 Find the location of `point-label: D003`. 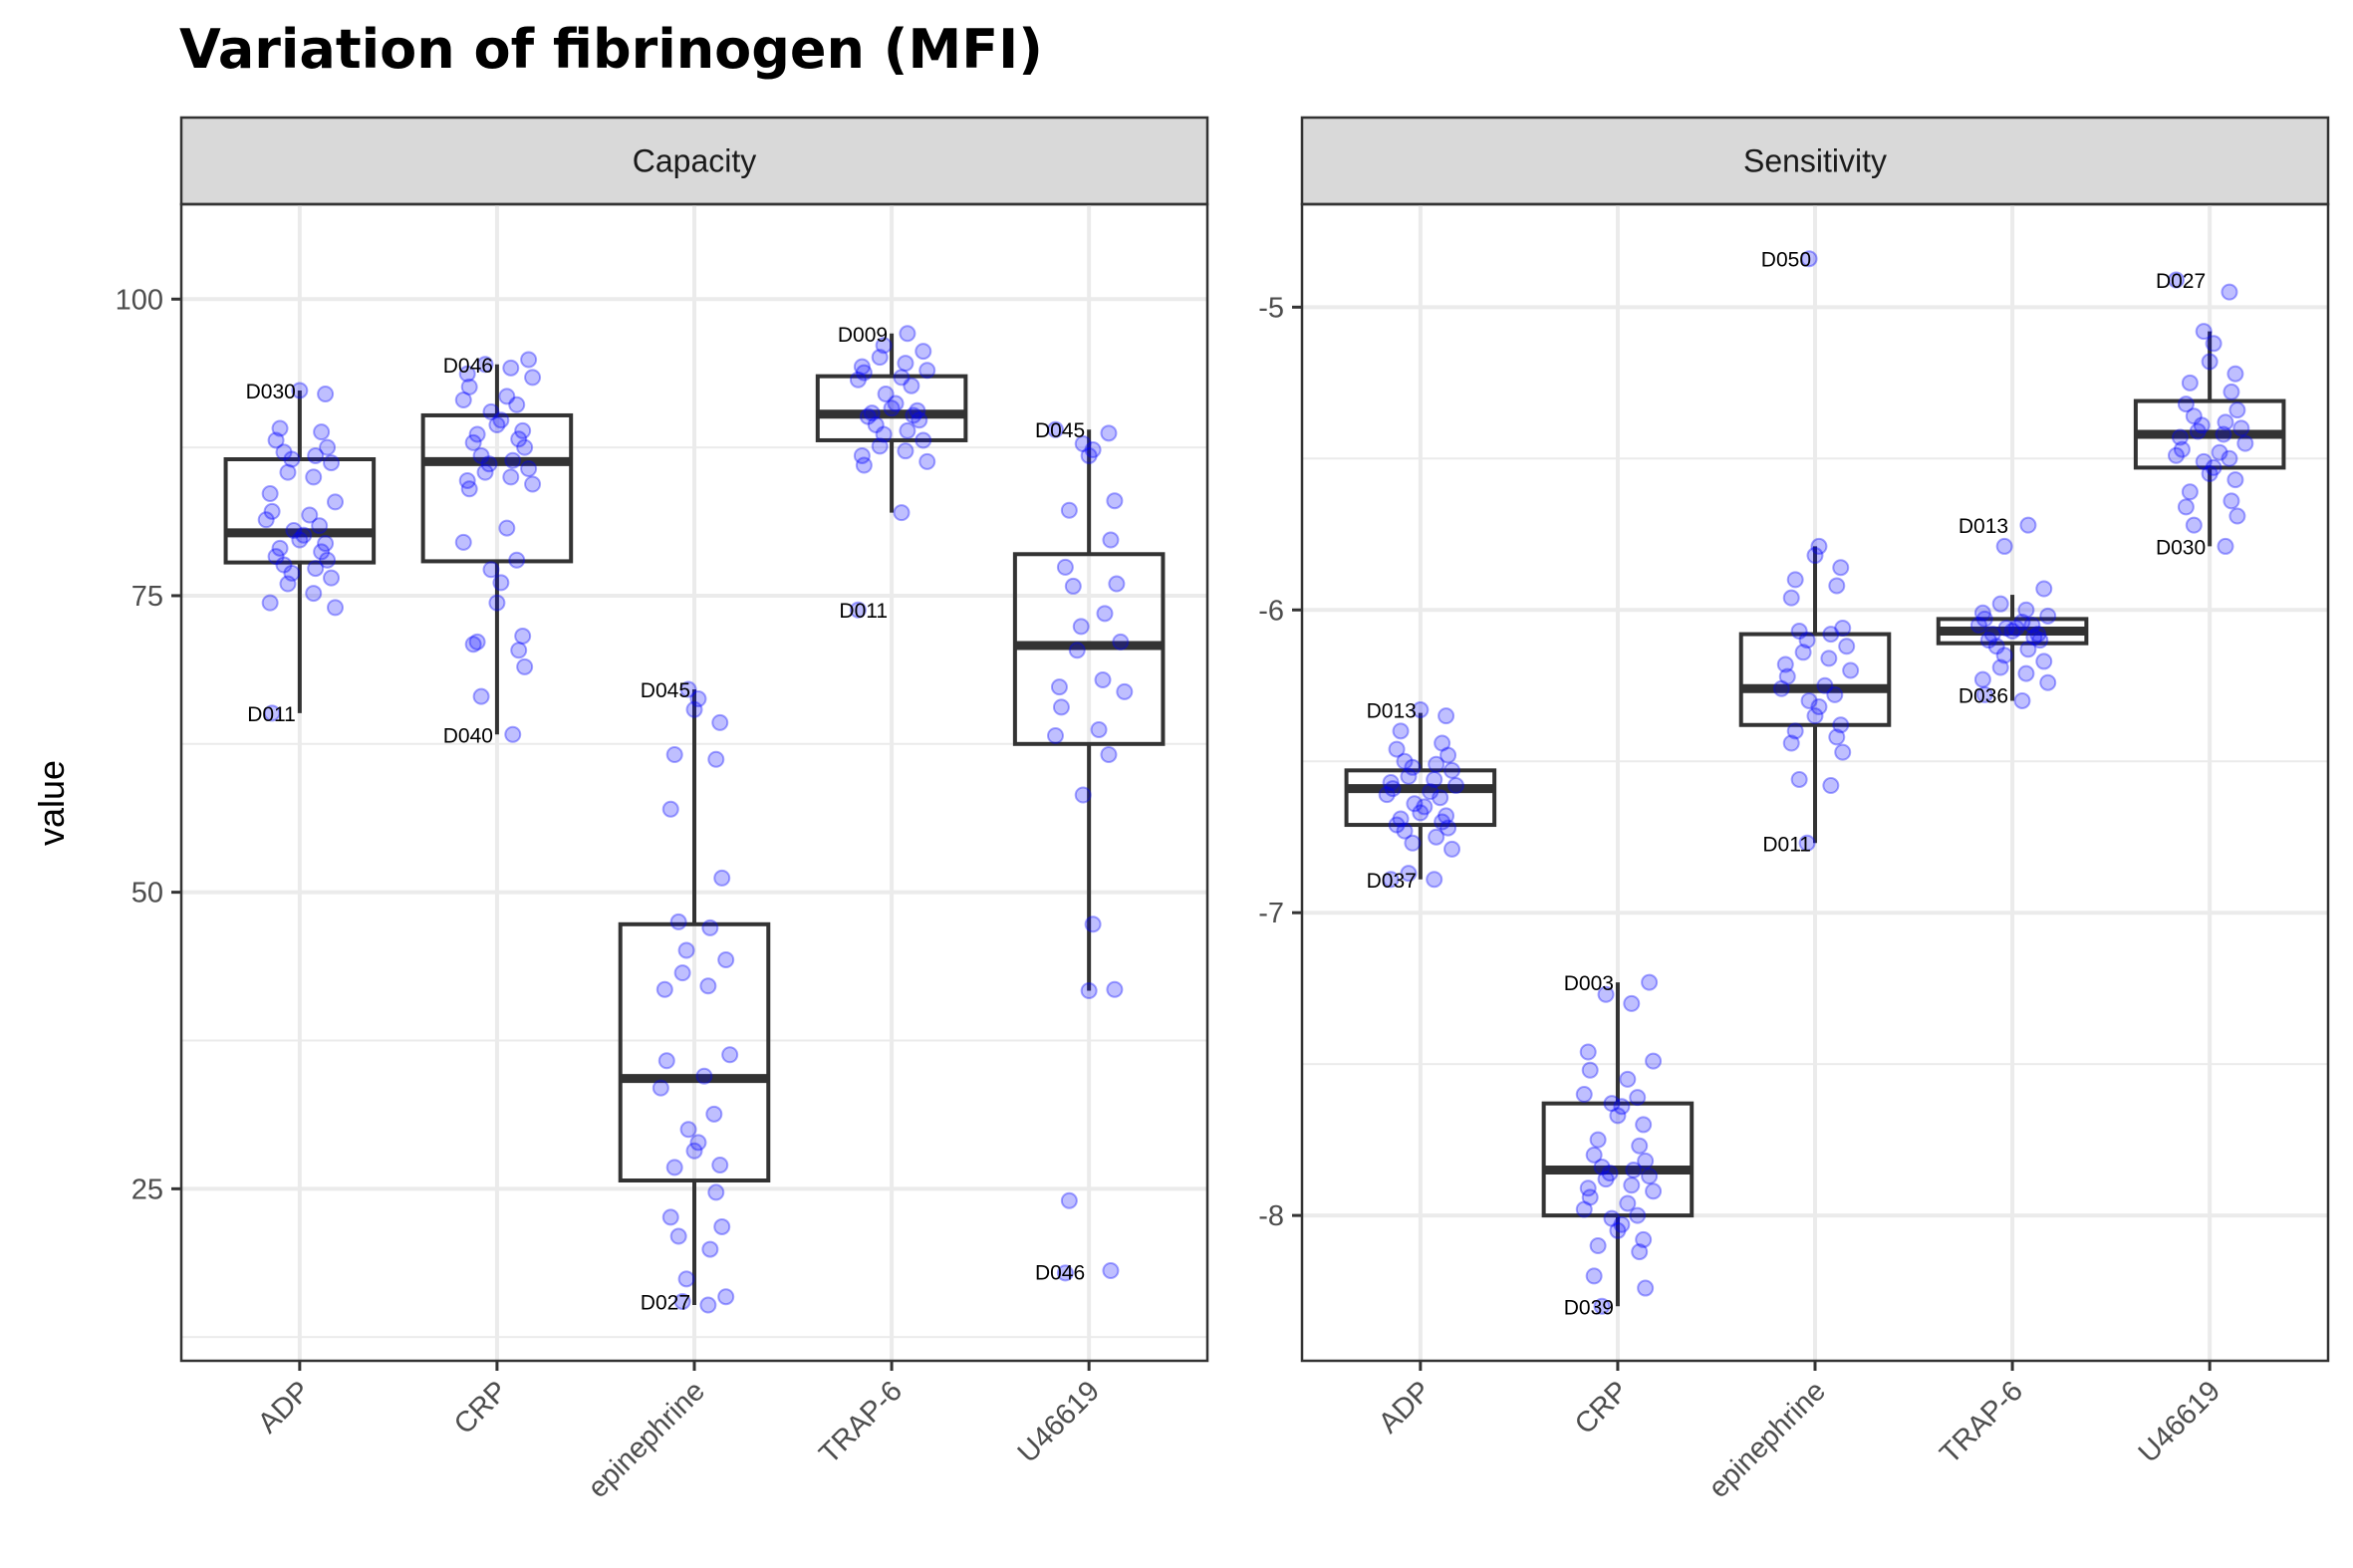

point-label: D003 is located at coordinates (1589, 983).